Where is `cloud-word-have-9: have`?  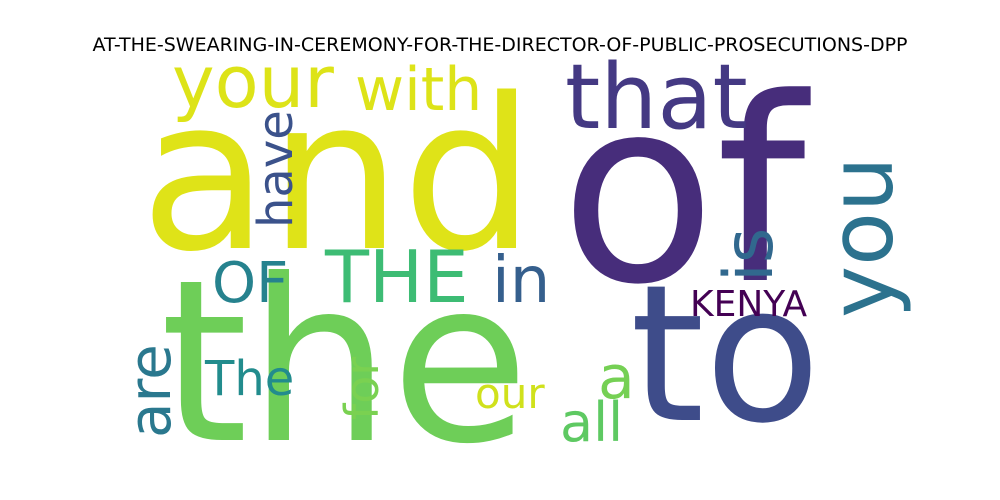 cloud-word-have-9: have is located at coordinates (276, 169).